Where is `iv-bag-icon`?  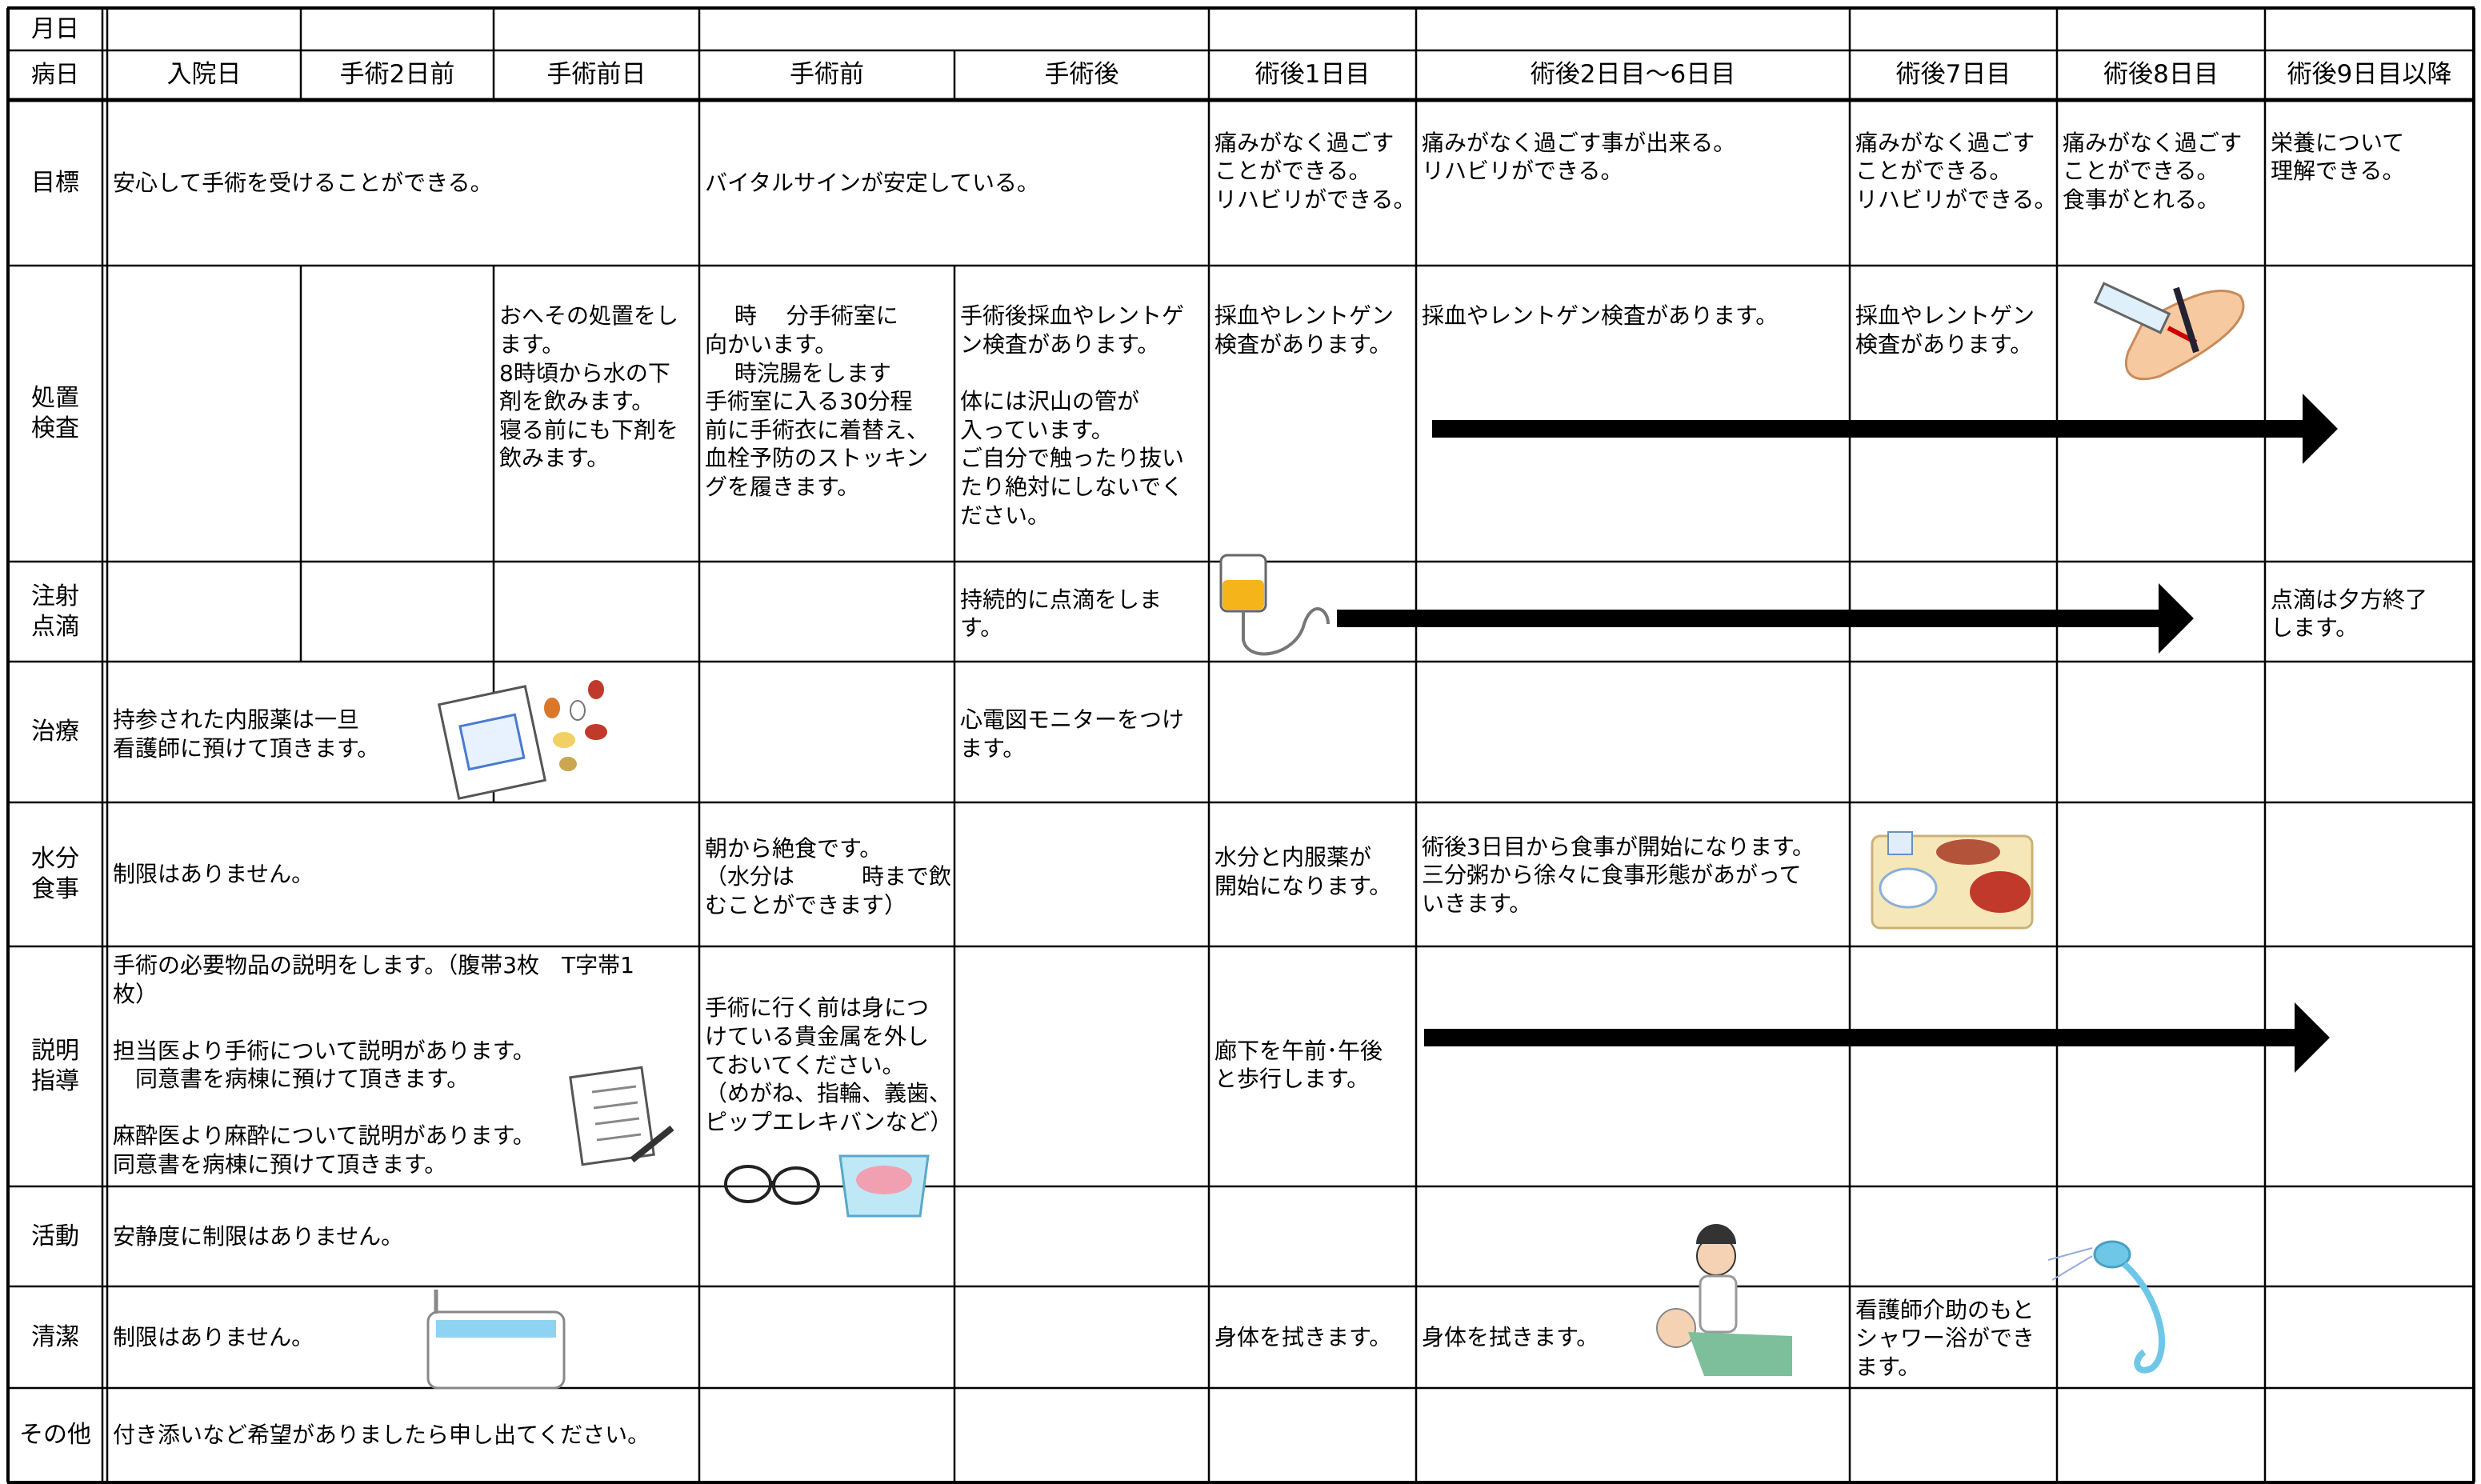 iv-bag-icon is located at coordinates (1274, 605).